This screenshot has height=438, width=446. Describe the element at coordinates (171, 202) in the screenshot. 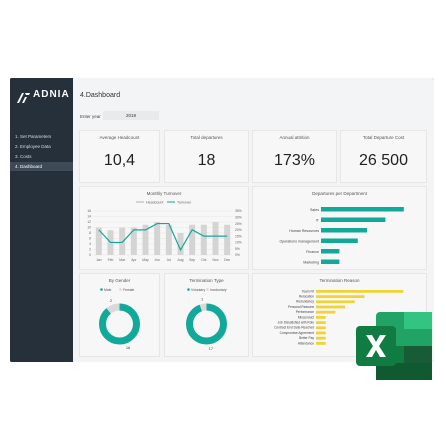

I see `legend-swatch-turnover` at that location.